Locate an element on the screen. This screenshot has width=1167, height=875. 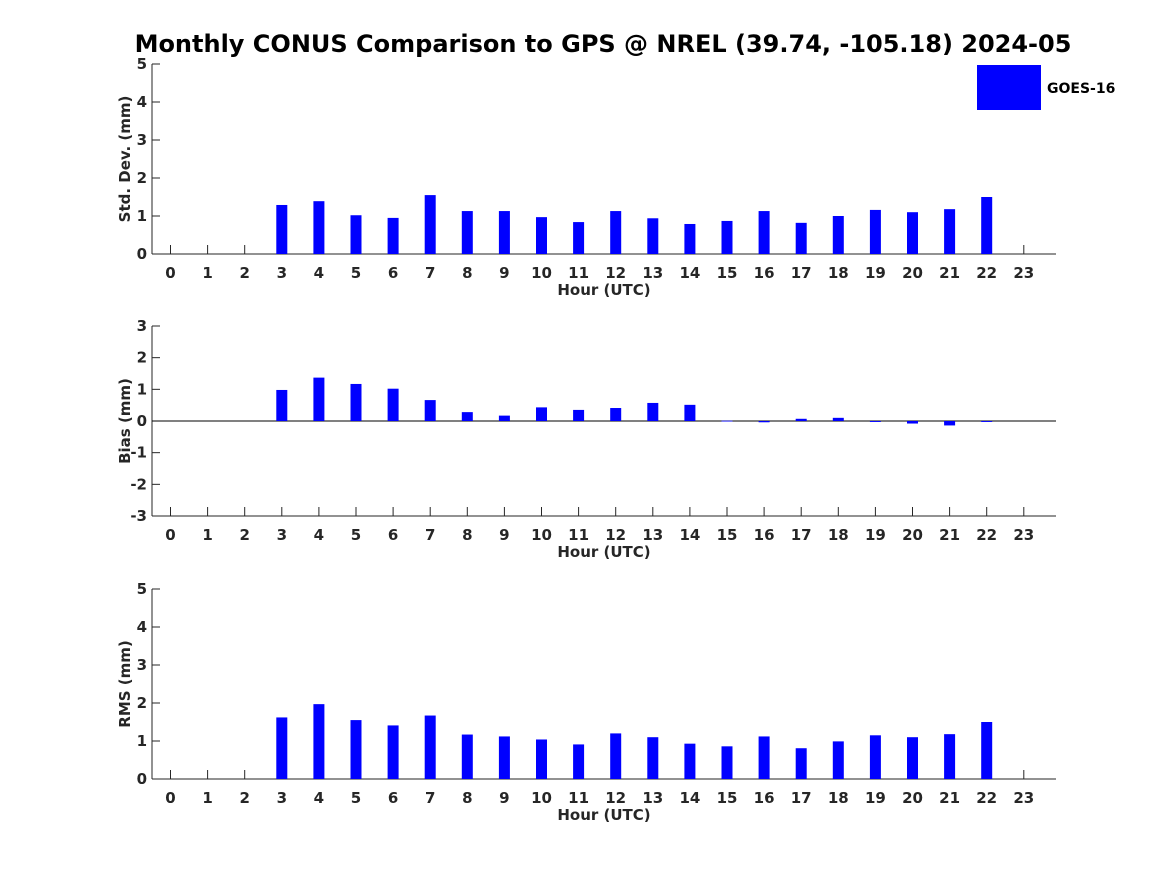
y-tick-label: 2 is located at coordinates (142, 178).